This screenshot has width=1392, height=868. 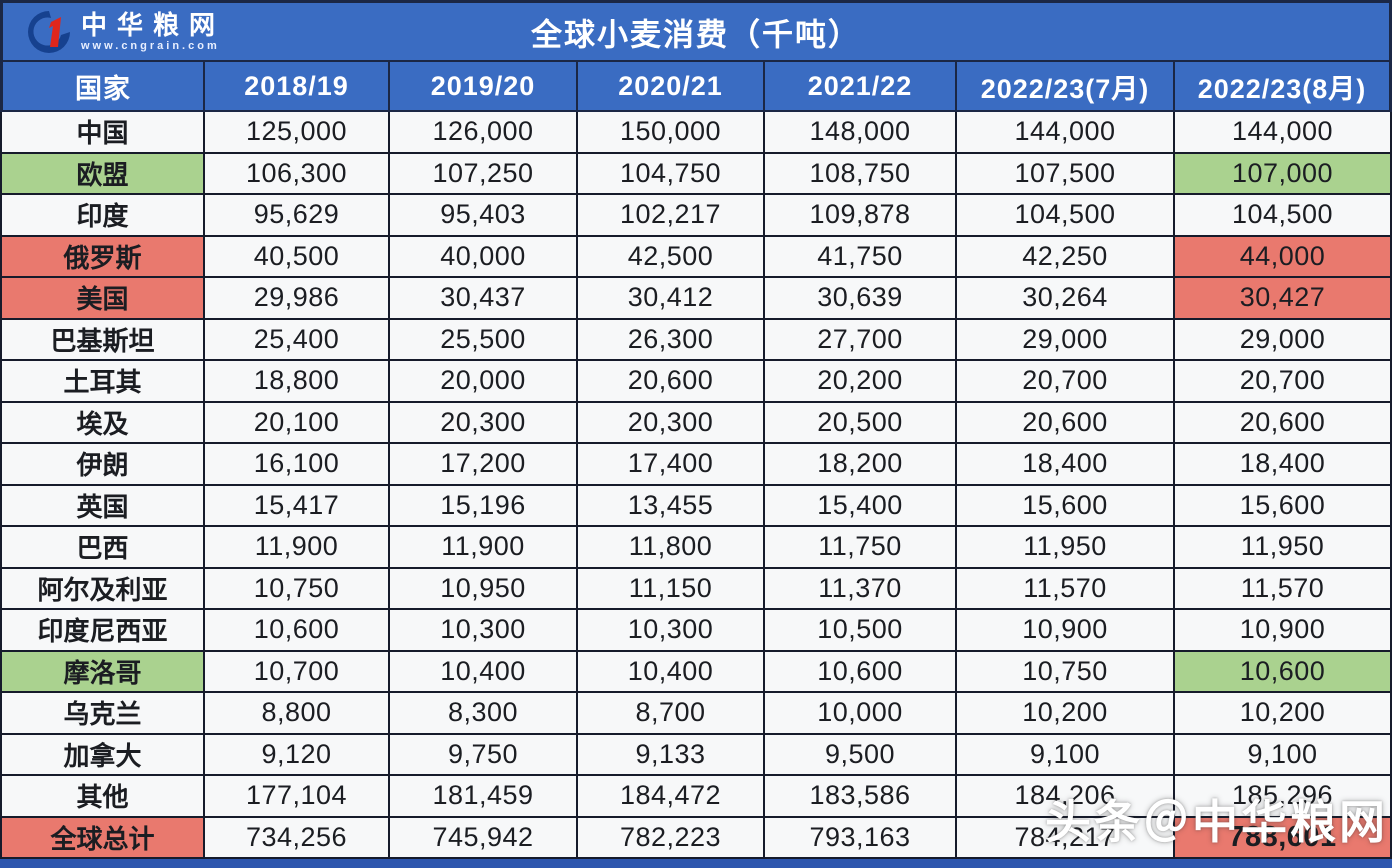 I want to click on value-cell: 11,900, so click(x=484, y=548).